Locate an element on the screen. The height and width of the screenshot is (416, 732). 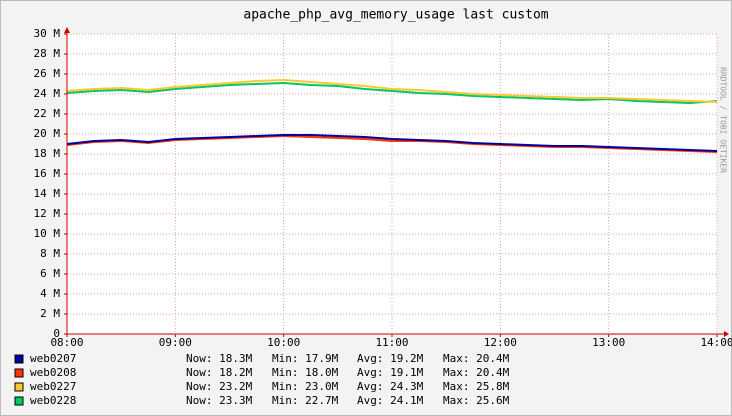
y-tick-label: 2 M is located at coordinates (50, 313).